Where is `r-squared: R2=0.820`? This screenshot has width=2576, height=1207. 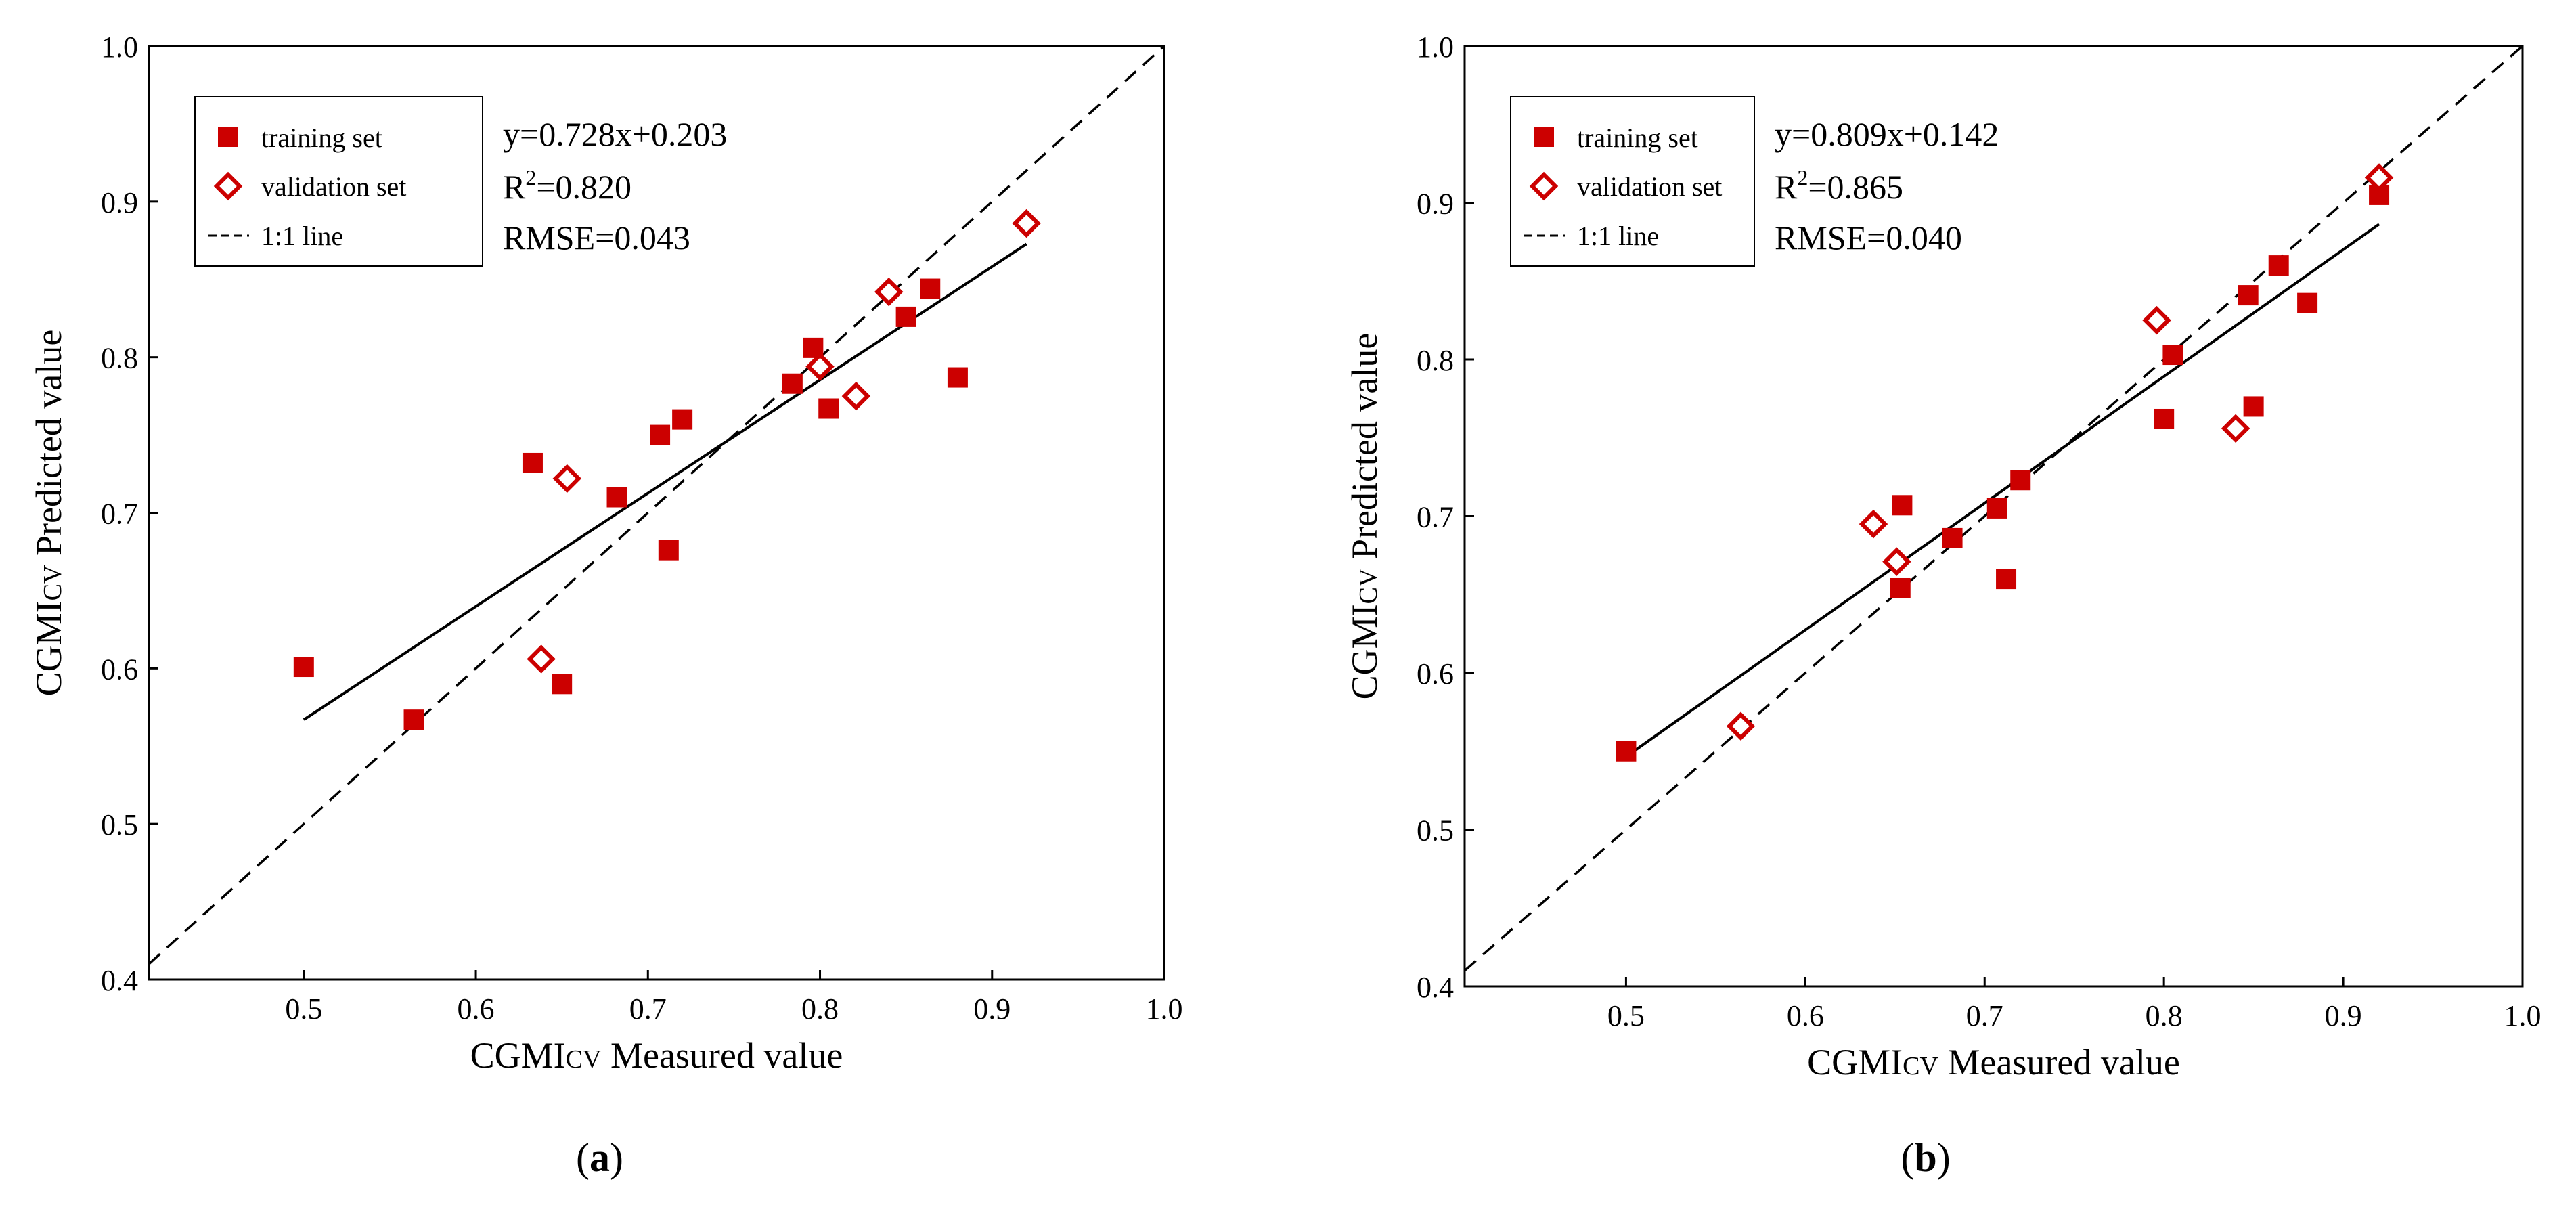 r-squared: R2=0.820 is located at coordinates (567, 186).